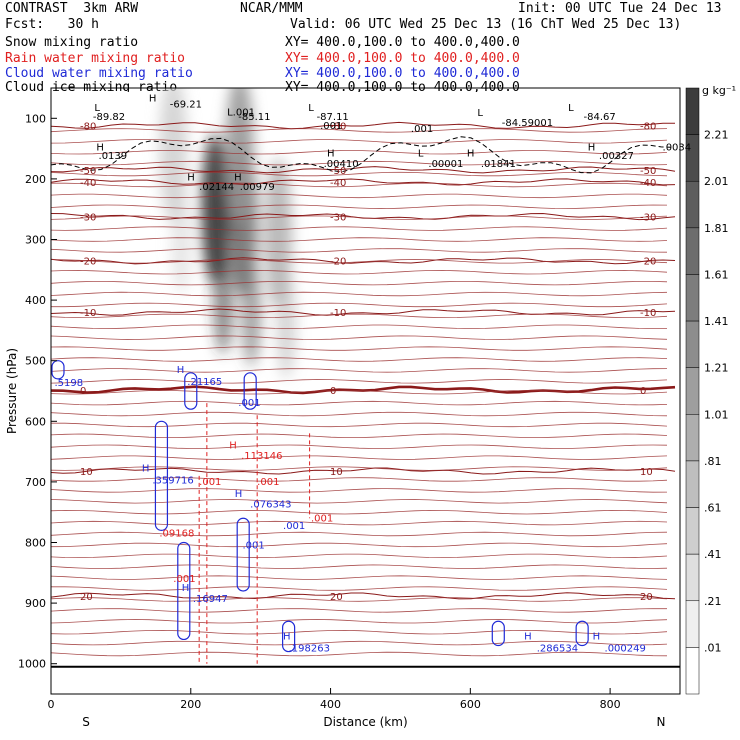 This screenshot has height=740, width=740. Describe the element at coordinates (597, 636) in the screenshot. I see `annotations_blue-16: H` at that location.